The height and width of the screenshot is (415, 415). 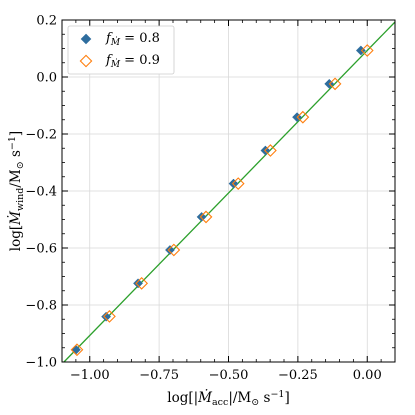 I want to click on ylabel-sun: ⊙, so click(x=20, y=165).